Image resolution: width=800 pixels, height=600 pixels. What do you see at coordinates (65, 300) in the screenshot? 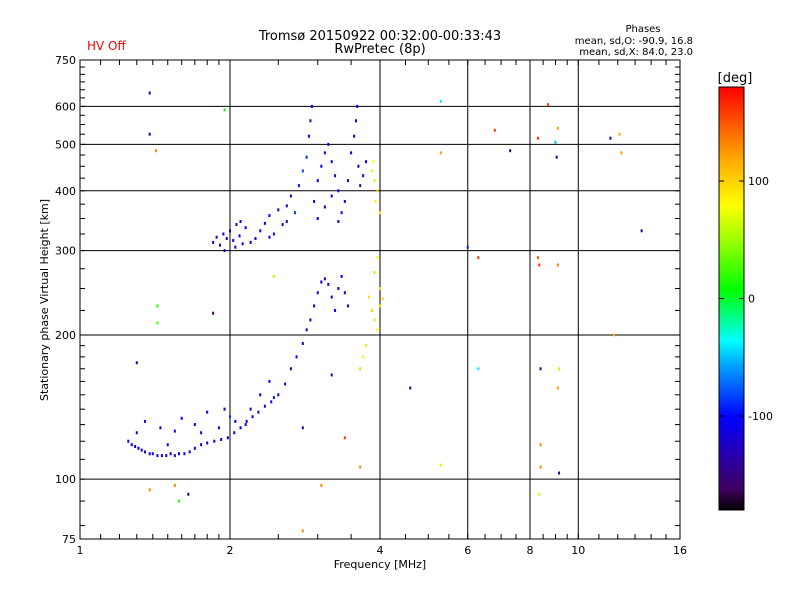
I see `y-tick-labels: 75 100 200 300 400 500 600 750` at bounding box center [65, 300].